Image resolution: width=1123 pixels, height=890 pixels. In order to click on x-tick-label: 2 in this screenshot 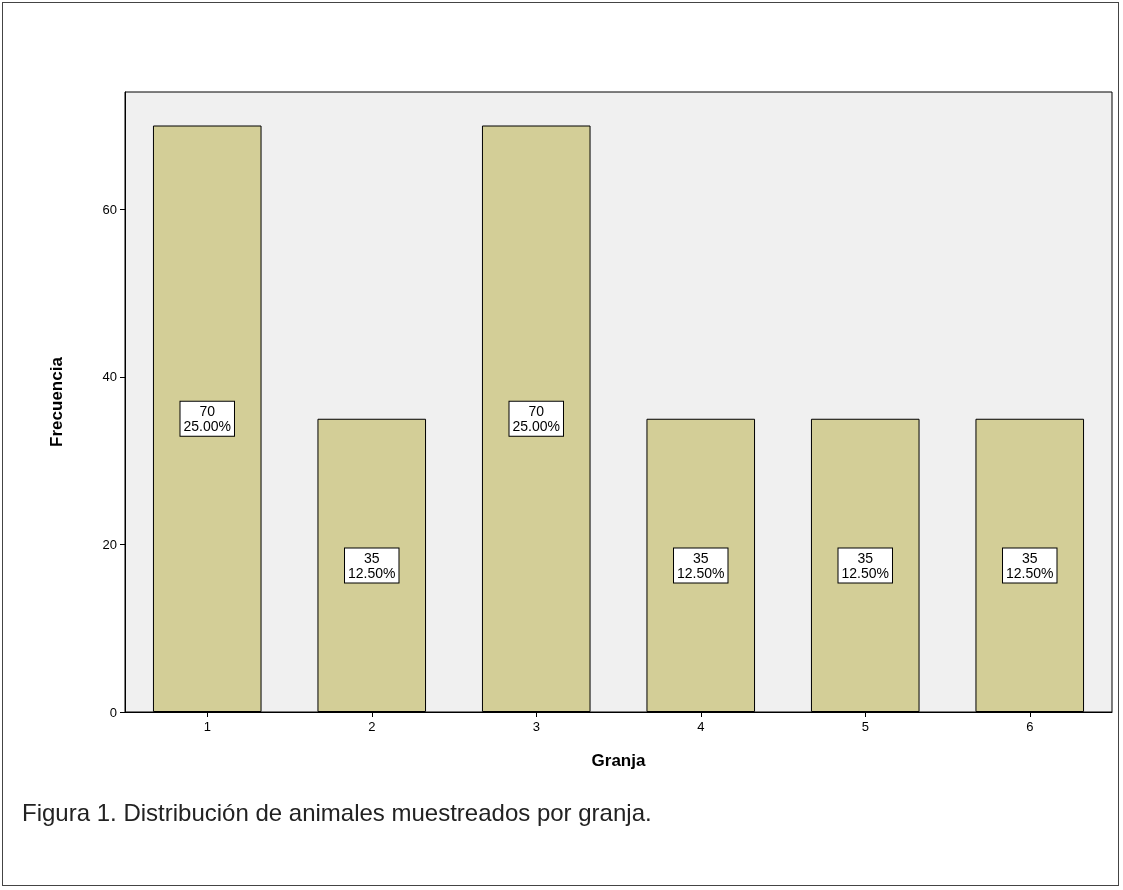, I will do `click(372, 726)`.